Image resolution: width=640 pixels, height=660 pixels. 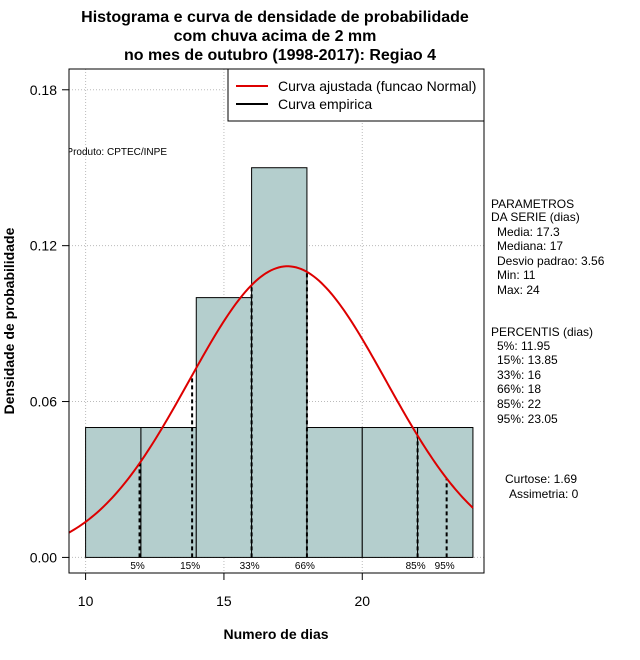 I want to click on stat-assimetria: Assimetria: 0, so click(x=544, y=494).